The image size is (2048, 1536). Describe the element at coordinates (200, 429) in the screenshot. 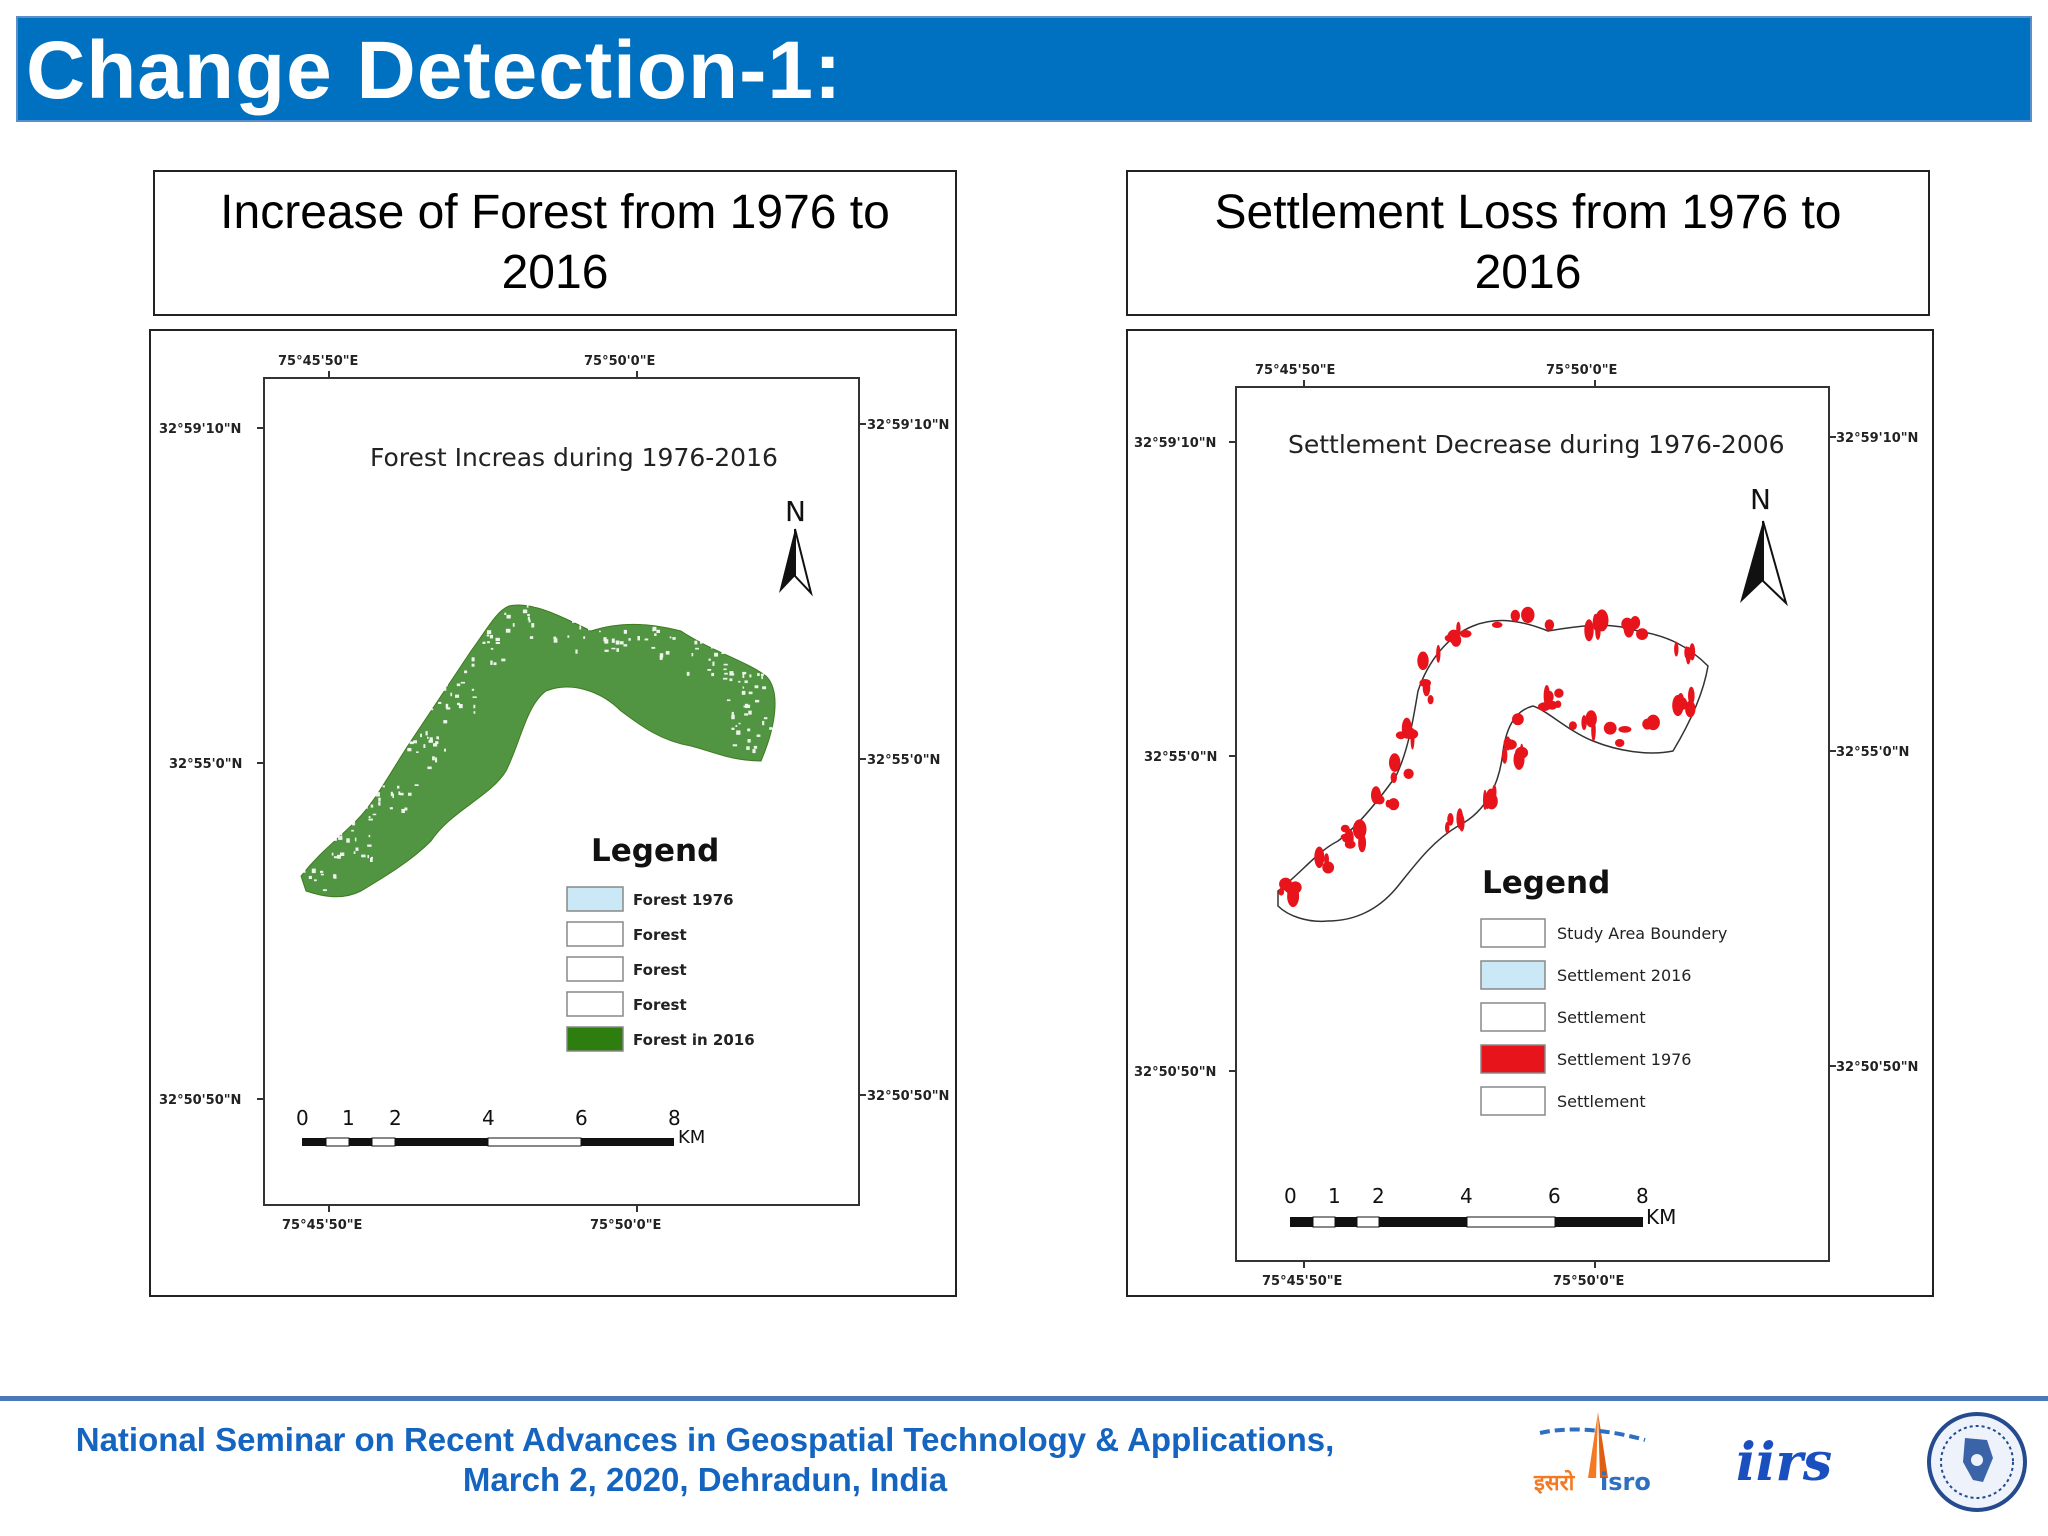

I see `lat-label-left: 32°59'10"N` at that location.